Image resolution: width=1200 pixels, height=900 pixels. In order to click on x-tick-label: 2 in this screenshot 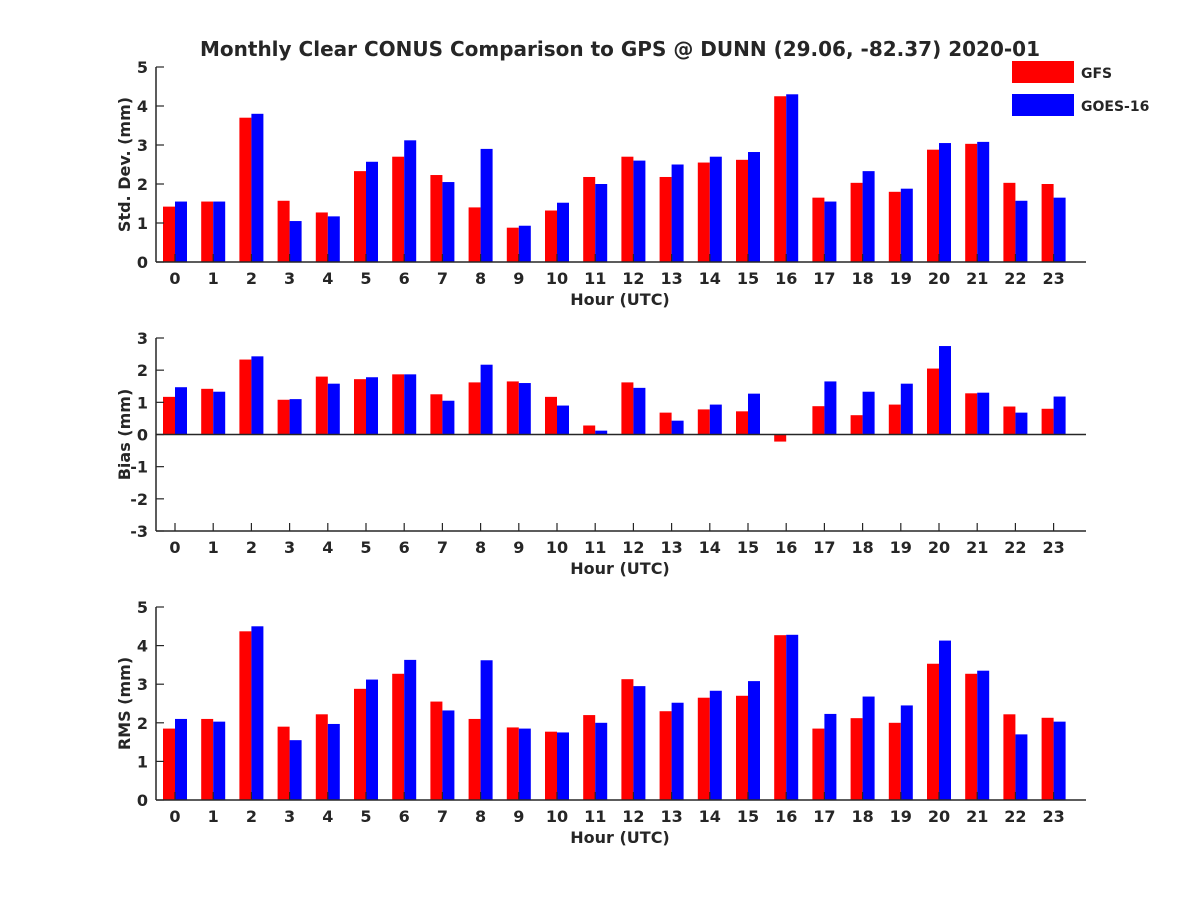, I will do `click(251, 547)`.